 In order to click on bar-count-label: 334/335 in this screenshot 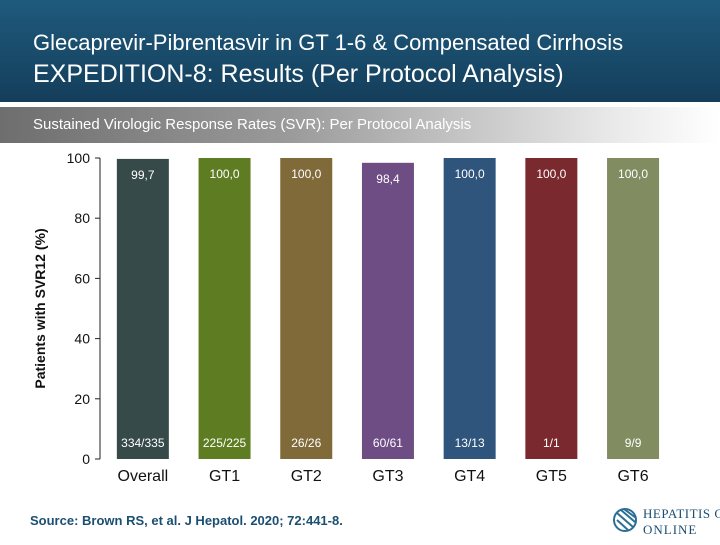, I will do `click(143, 443)`.